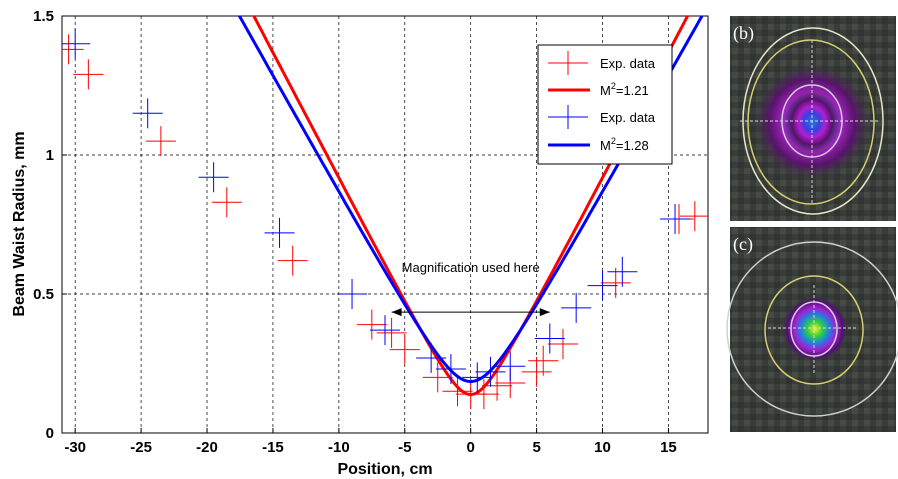  What do you see at coordinates (536, 447) in the screenshot?
I see `x-tick-label: 5` at bounding box center [536, 447].